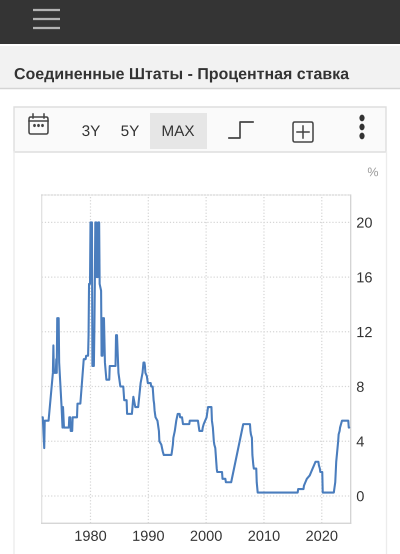  I want to click on y-tick-label: 20, so click(364, 222).